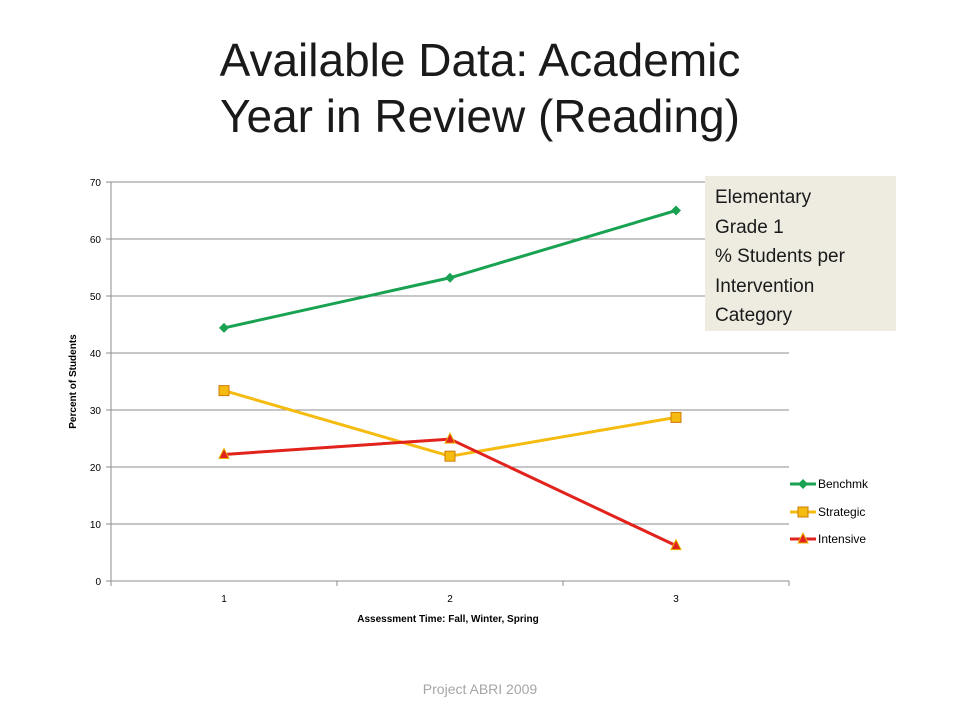  What do you see at coordinates (841, 512) in the screenshot?
I see `legend-label-strategic: Strategic` at bounding box center [841, 512].